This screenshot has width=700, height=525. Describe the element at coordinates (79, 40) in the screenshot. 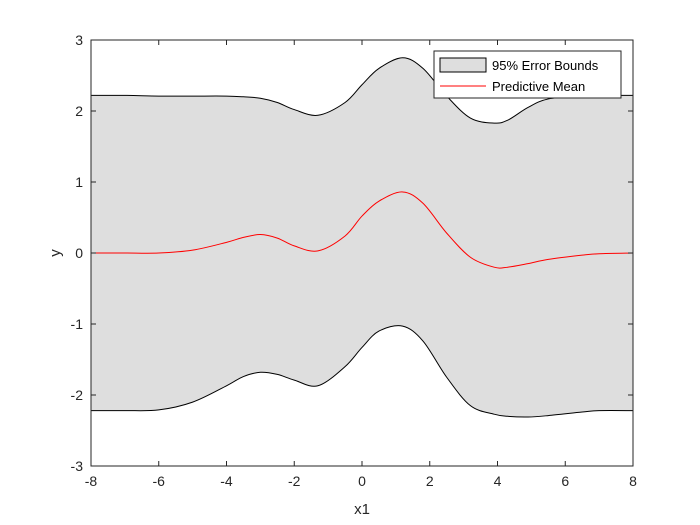

I see `y-tick-label: 3` at that location.